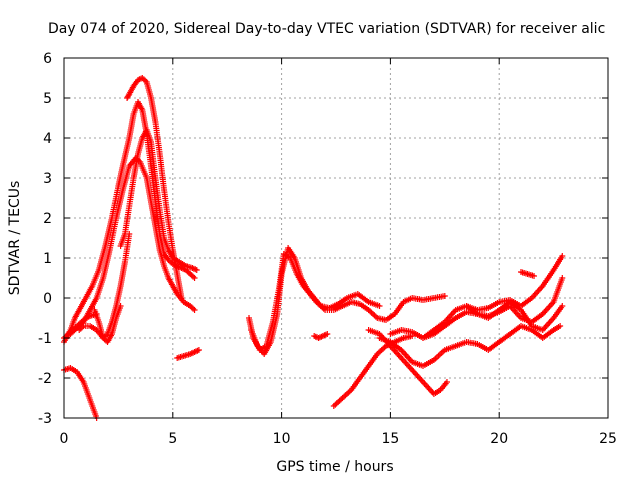  Describe the element at coordinates (390, 439) in the screenshot. I see `x-tick-label: 15` at that location.